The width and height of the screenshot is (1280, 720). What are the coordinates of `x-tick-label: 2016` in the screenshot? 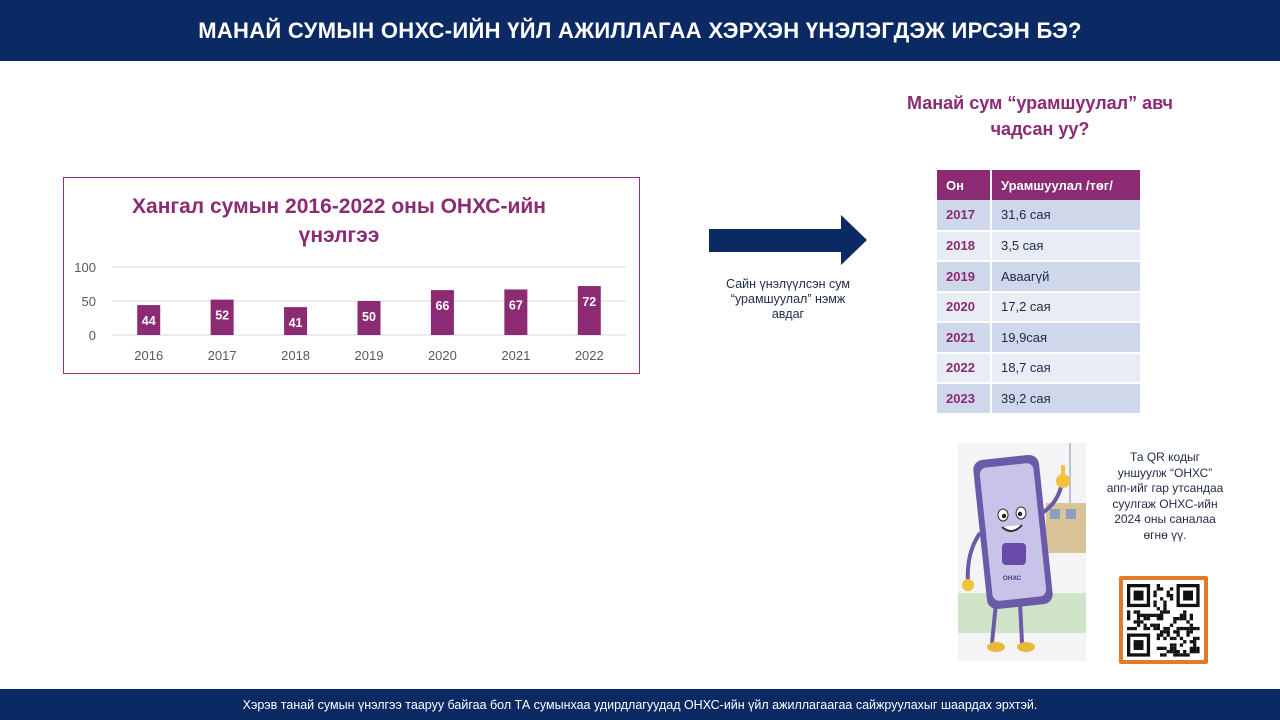 It's located at (148, 355).